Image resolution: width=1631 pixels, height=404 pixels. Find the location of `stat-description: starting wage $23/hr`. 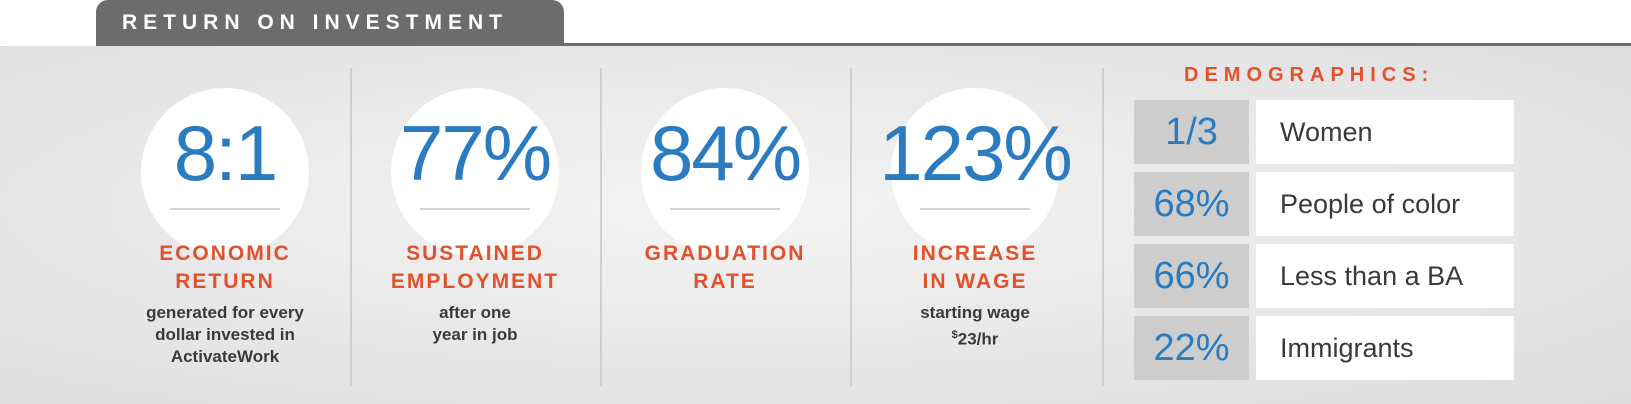

stat-description: starting wage $23/hr is located at coordinates (975, 326).